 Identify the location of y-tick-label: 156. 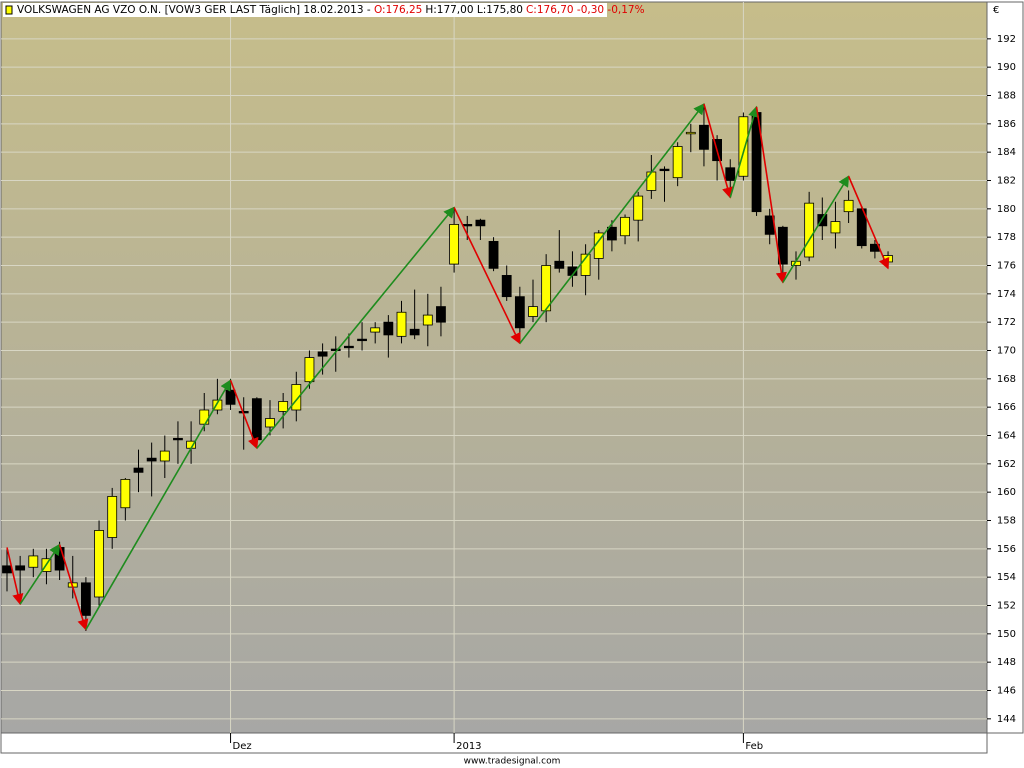
(1006, 549).